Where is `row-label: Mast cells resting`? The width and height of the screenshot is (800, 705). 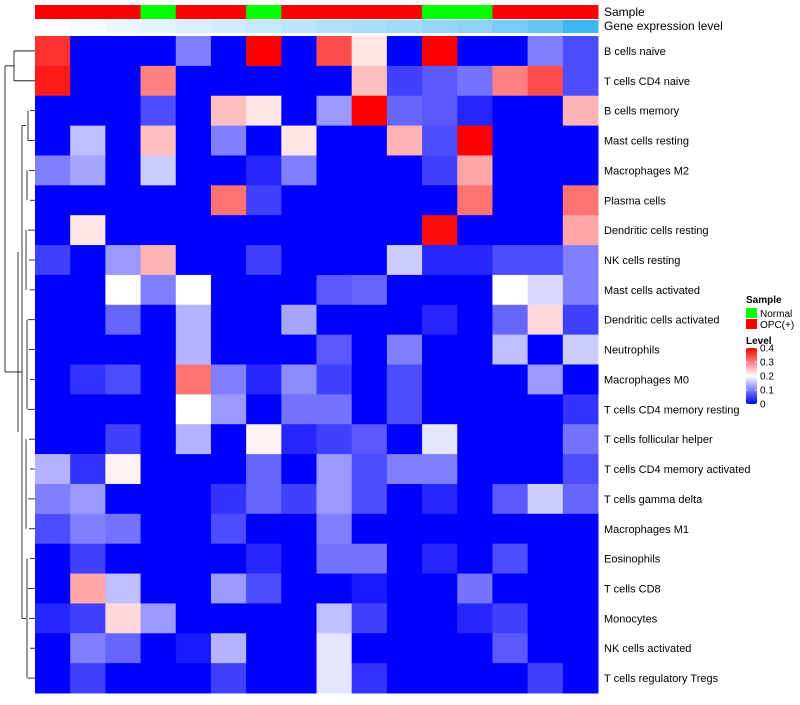
row-label: Mast cells resting is located at coordinates (646, 142).